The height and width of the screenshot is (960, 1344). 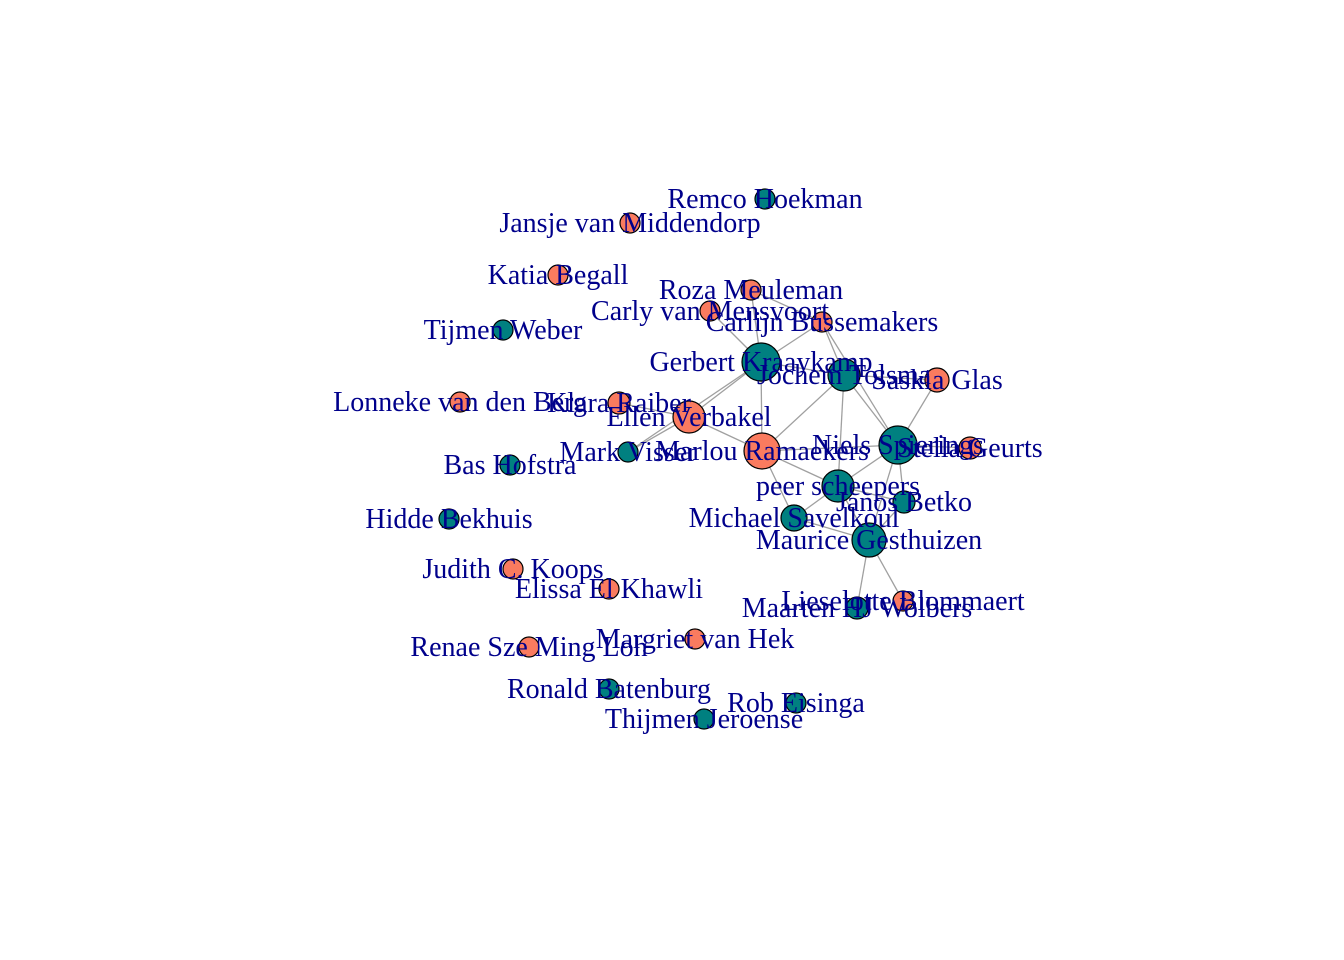 I want to click on node-jansje, so click(x=630, y=223).